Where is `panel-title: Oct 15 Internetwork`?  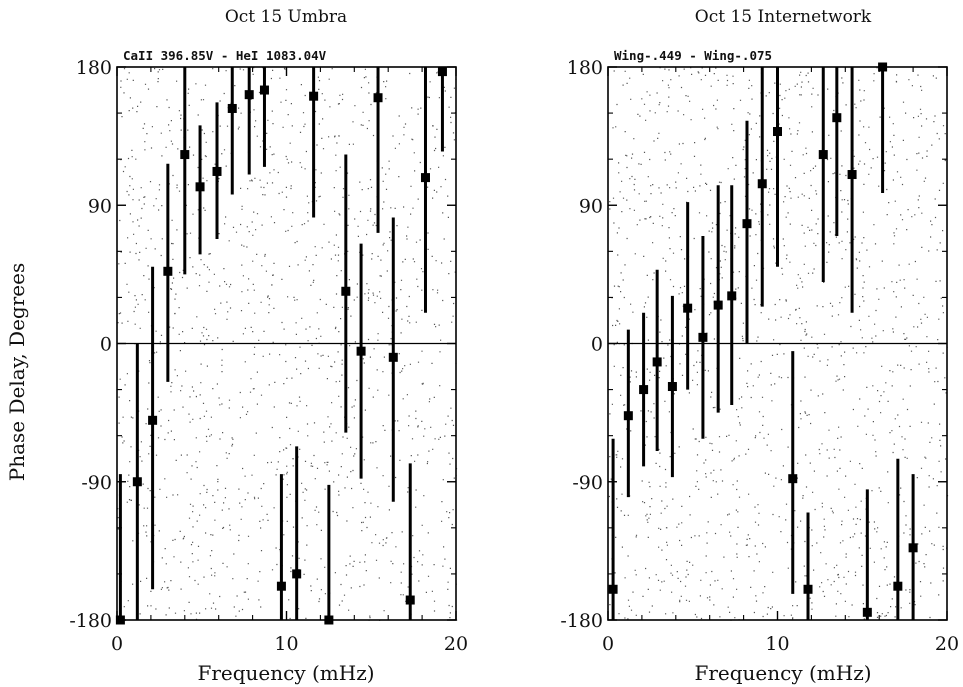 panel-title: Oct 15 Internetwork is located at coordinates (783, 17).